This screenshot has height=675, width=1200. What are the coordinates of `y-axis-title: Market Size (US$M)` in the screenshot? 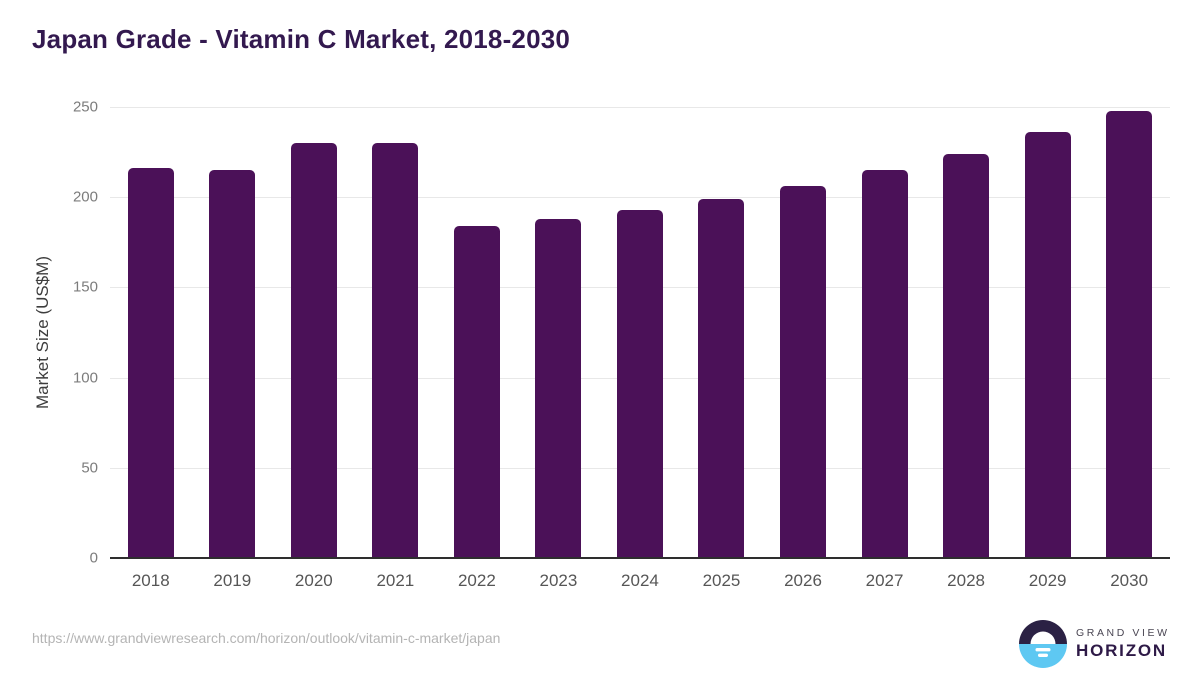 It's located at (43, 332).